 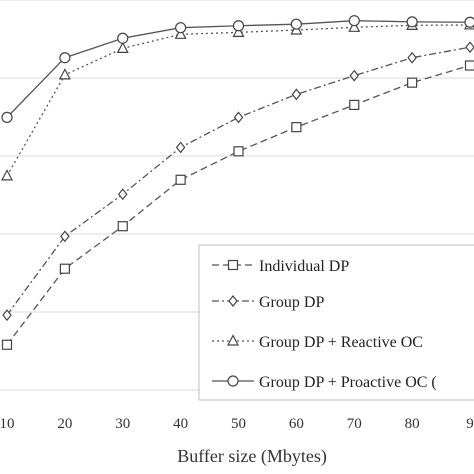 I want to click on x-tick-label-5: 60, so click(x=296, y=424).